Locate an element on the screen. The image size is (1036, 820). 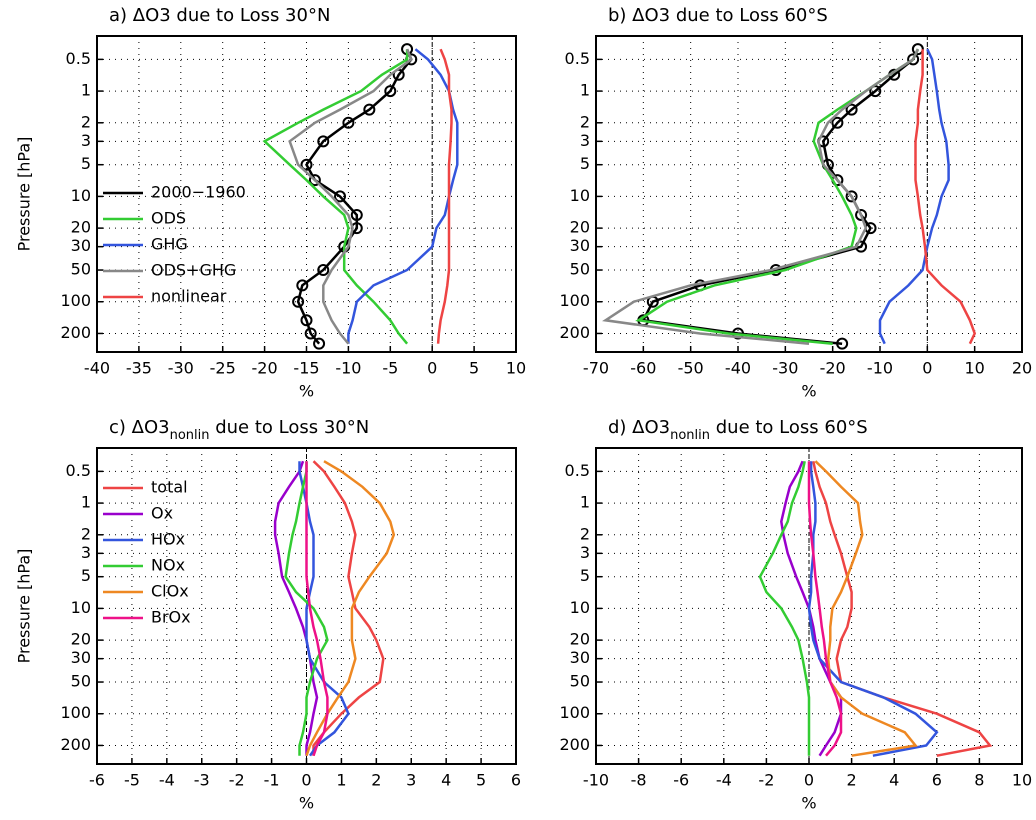
x-tick-label: -30 is located at coordinates (181, 368).